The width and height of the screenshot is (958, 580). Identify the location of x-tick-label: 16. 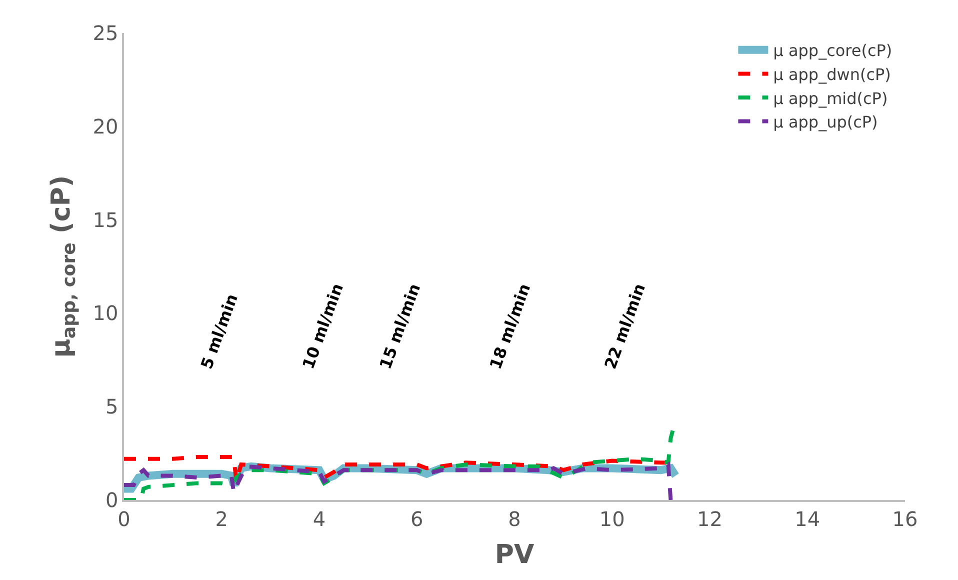
(905, 518).